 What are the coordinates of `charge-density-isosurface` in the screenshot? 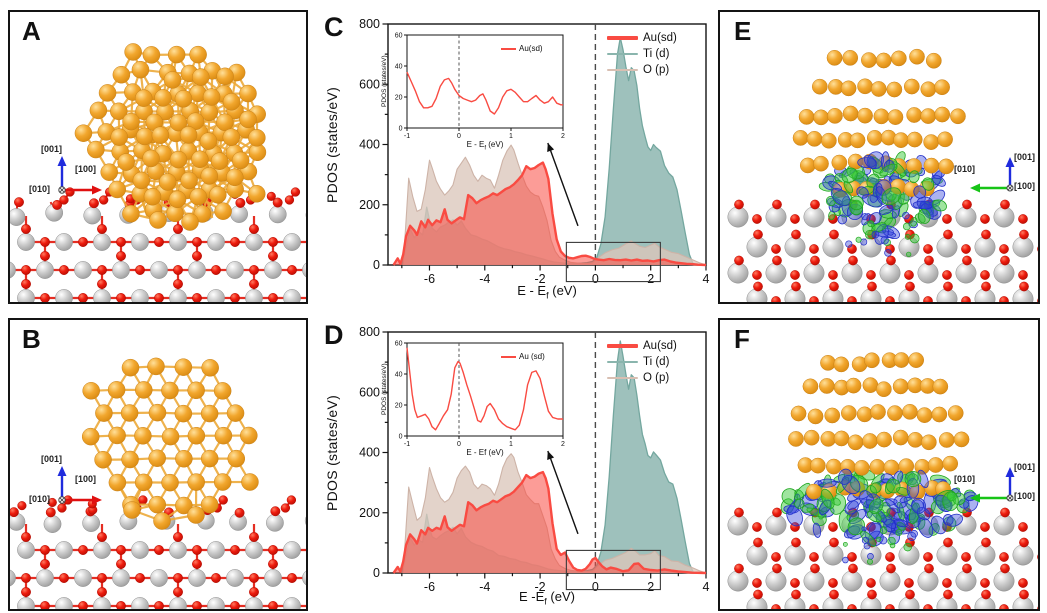 It's located at (880, 510).